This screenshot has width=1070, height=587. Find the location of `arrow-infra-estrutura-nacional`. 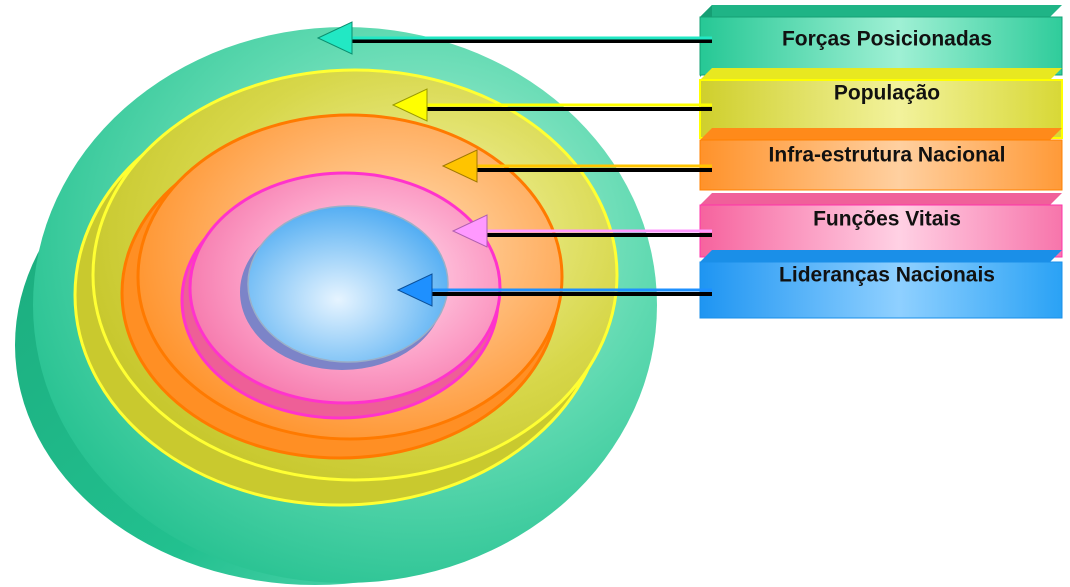

arrow-infra-estrutura-nacional is located at coordinates (576, 166).